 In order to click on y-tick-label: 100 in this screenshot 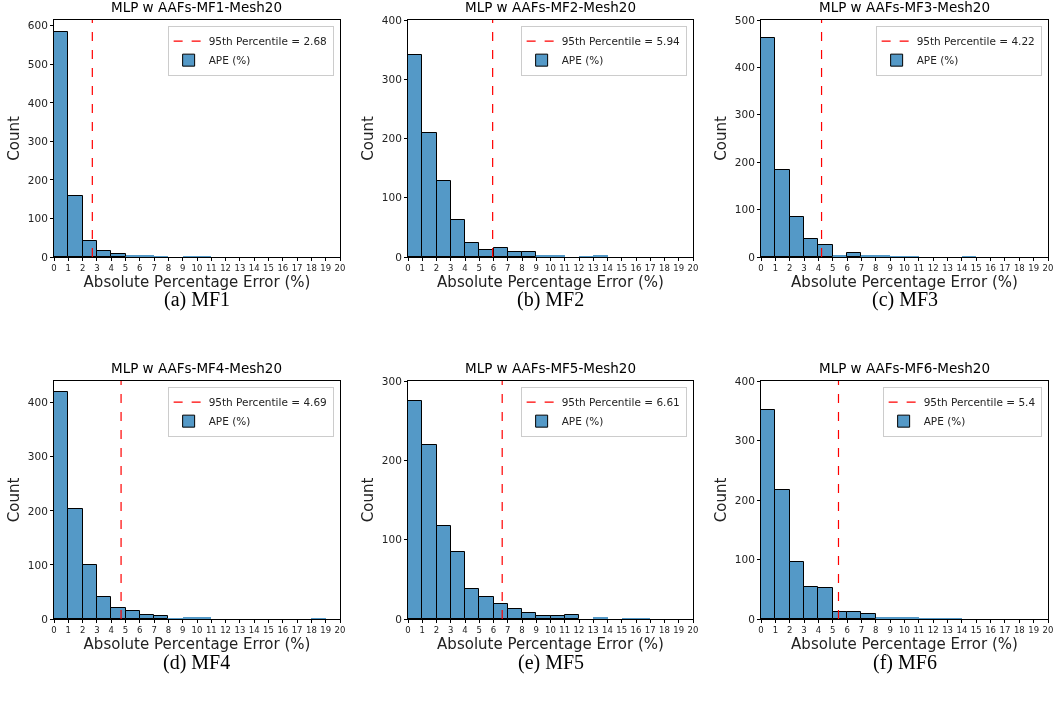, I will do `click(391, 197)`.